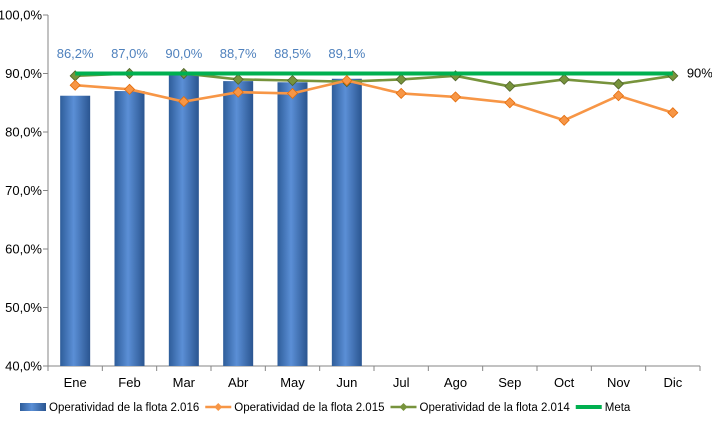 The width and height of the screenshot is (712, 428). I want to click on bar-data-label: 90,0%, so click(183, 53).